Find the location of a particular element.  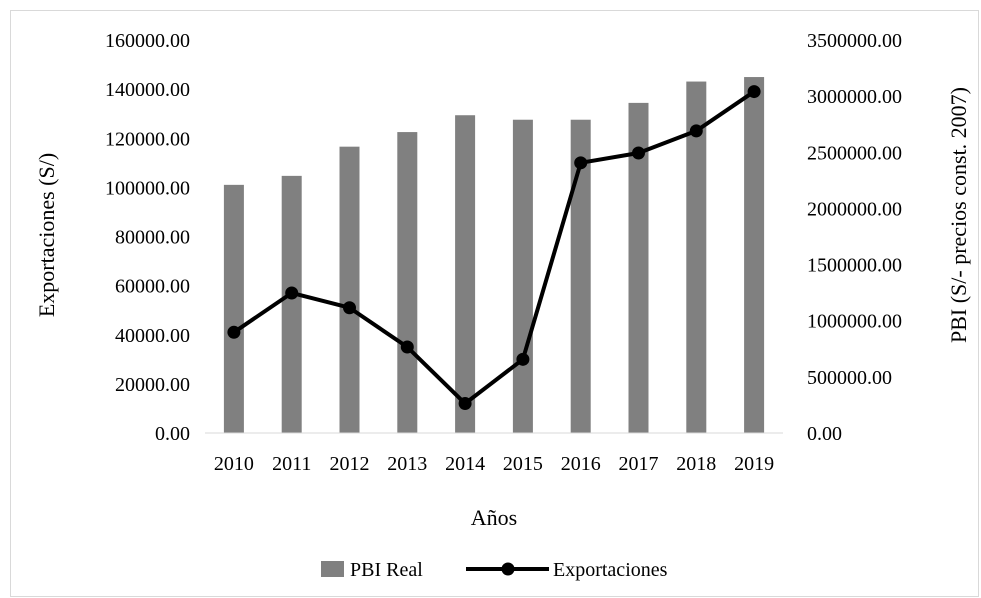

y-left-tick-label: 60000.00 is located at coordinates (152, 287).